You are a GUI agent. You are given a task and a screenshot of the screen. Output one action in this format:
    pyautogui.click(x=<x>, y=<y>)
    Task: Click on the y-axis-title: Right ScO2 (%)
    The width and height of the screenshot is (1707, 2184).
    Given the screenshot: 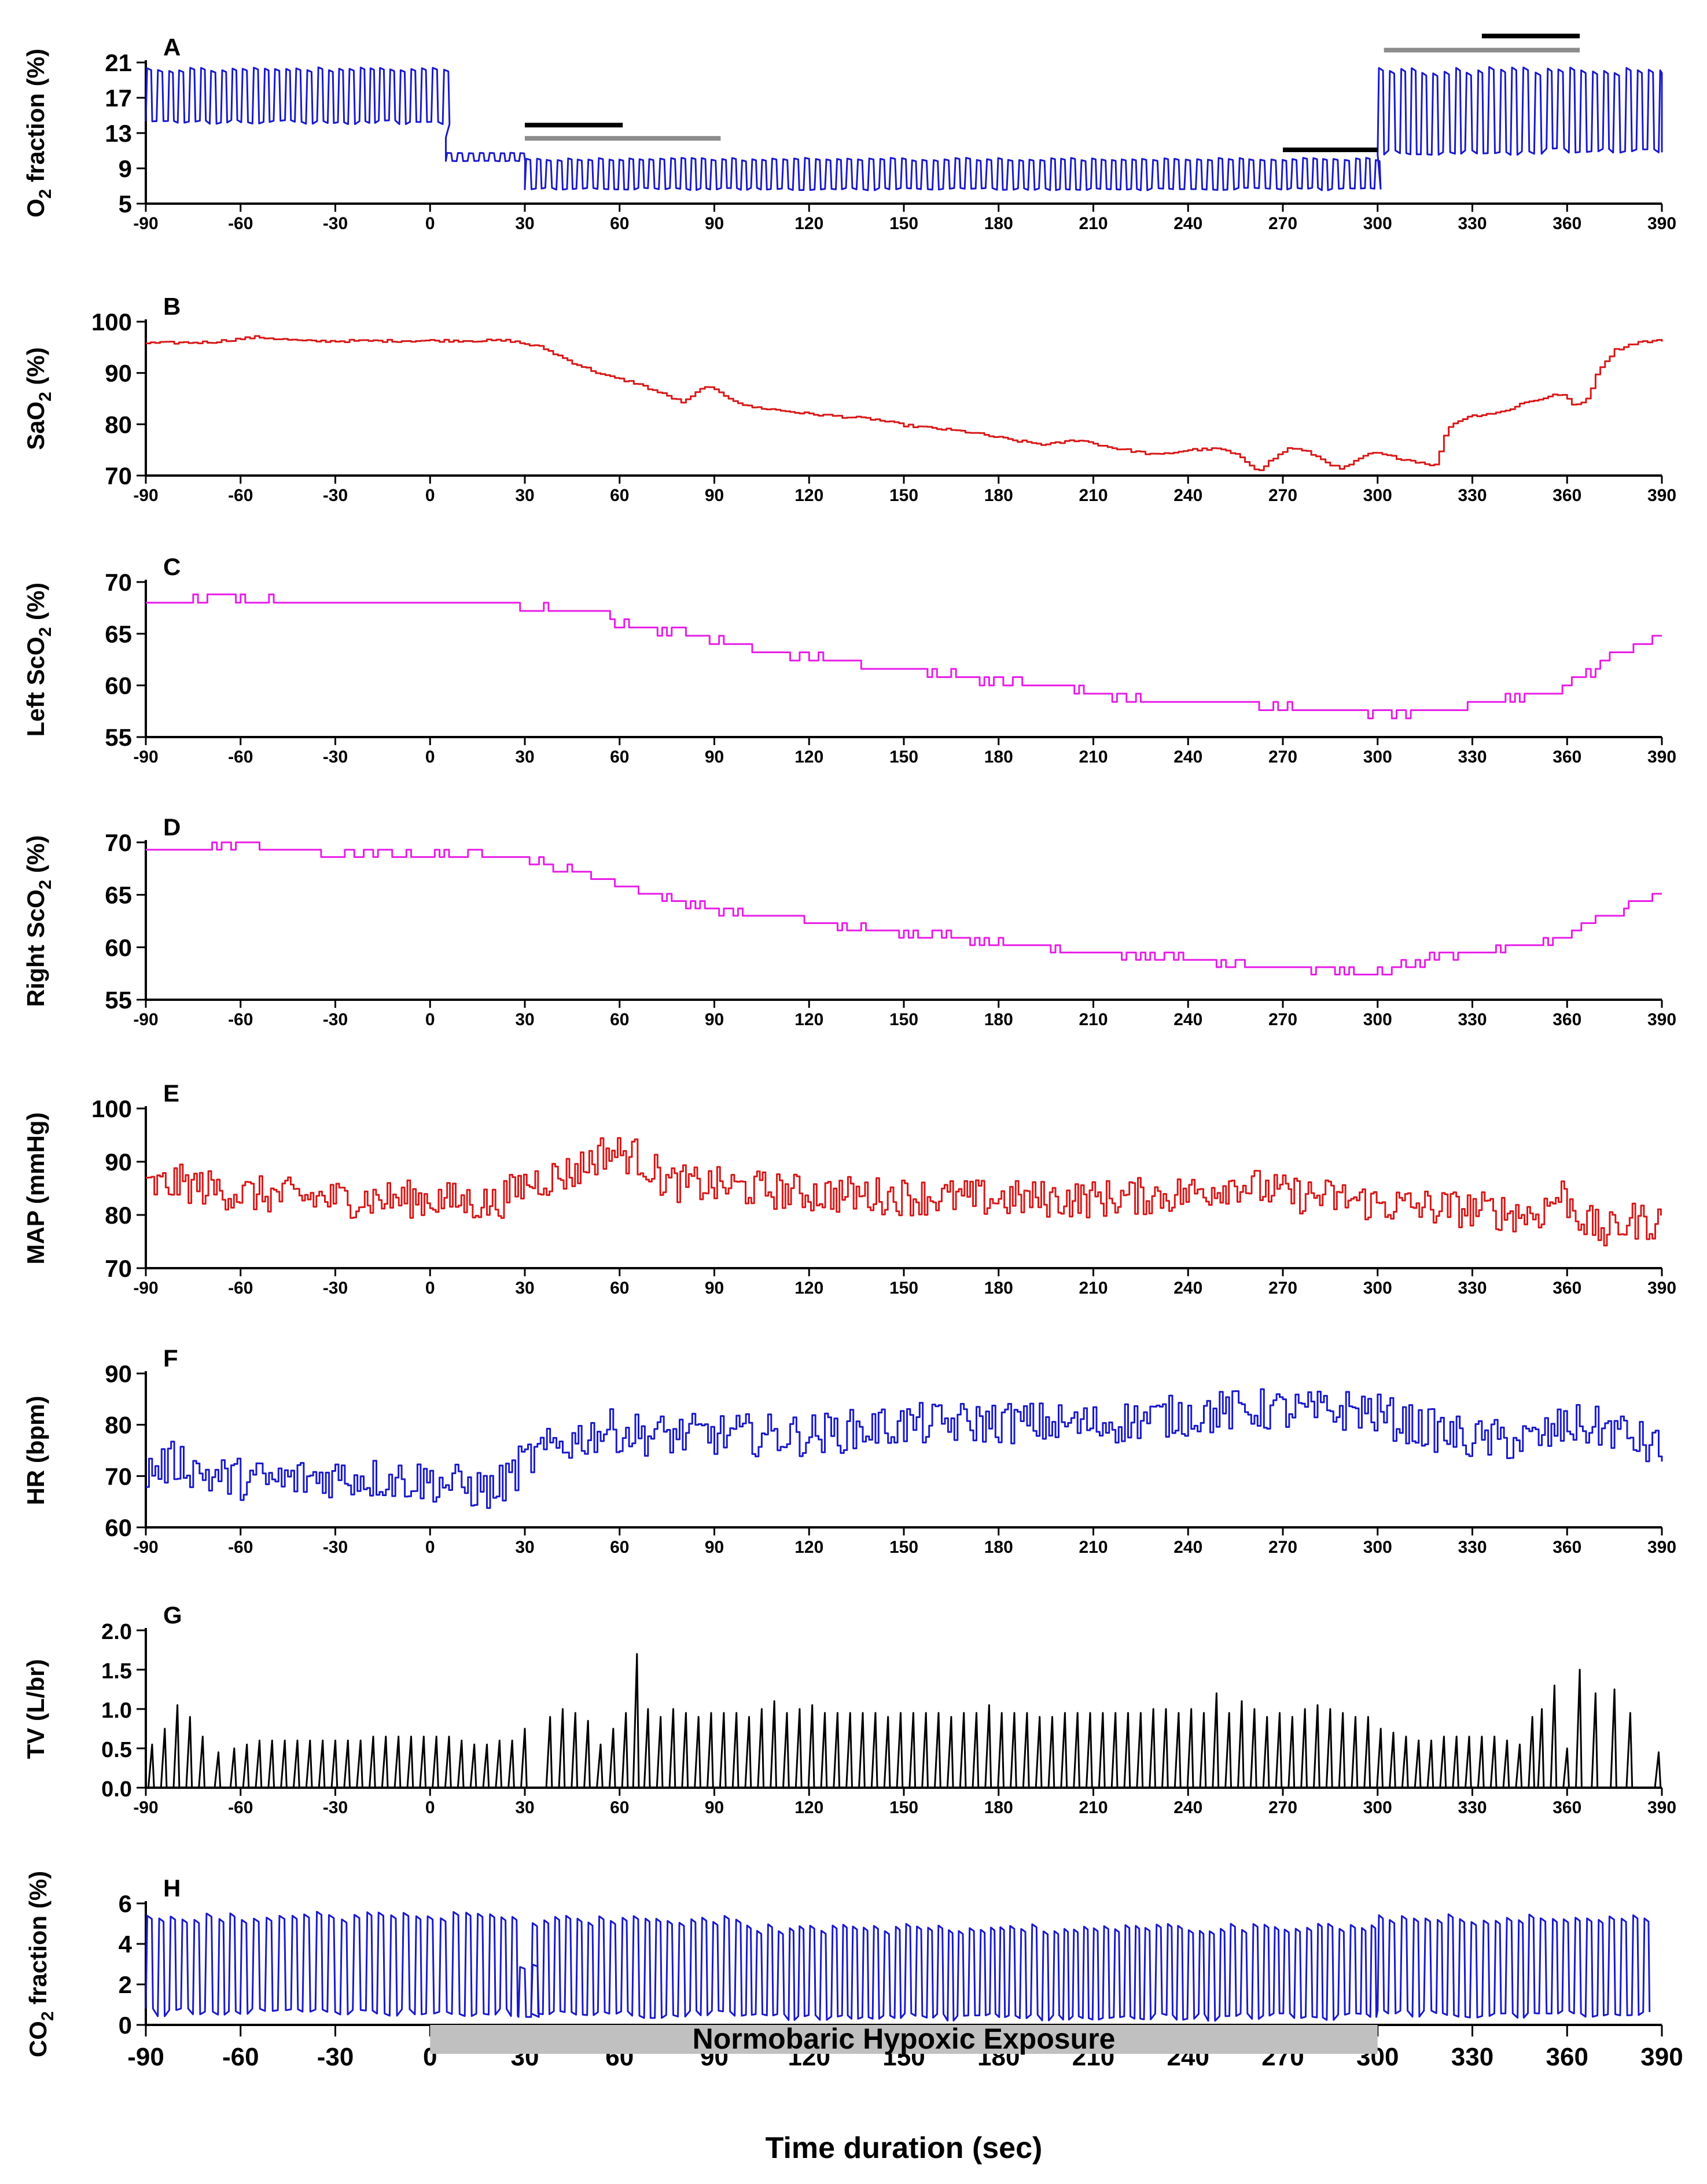 What is the action you would take?
    pyautogui.click(x=38, y=921)
    